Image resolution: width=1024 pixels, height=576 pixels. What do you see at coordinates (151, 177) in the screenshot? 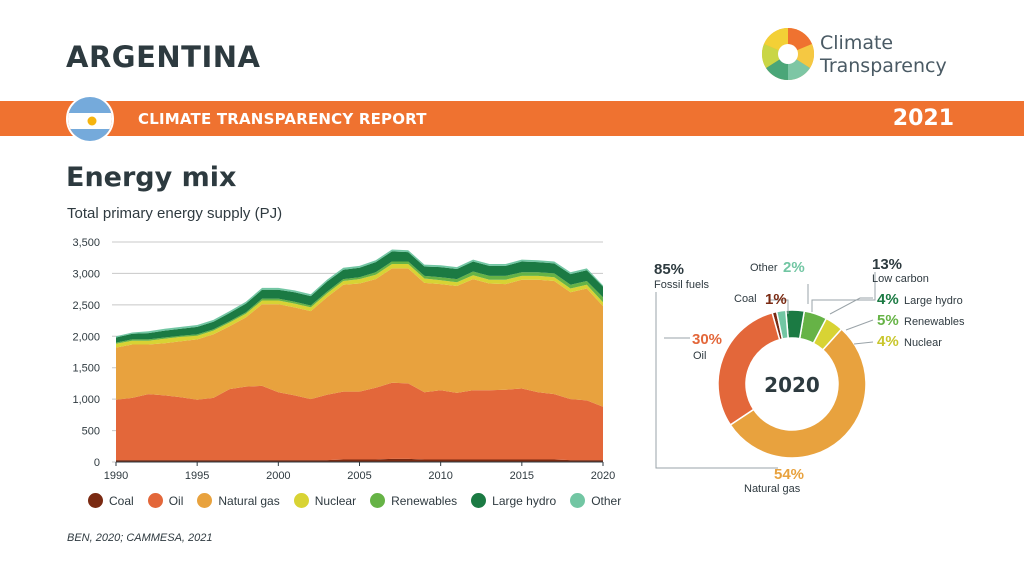
I see `section-title: Energy mix` at bounding box center [151, 177].